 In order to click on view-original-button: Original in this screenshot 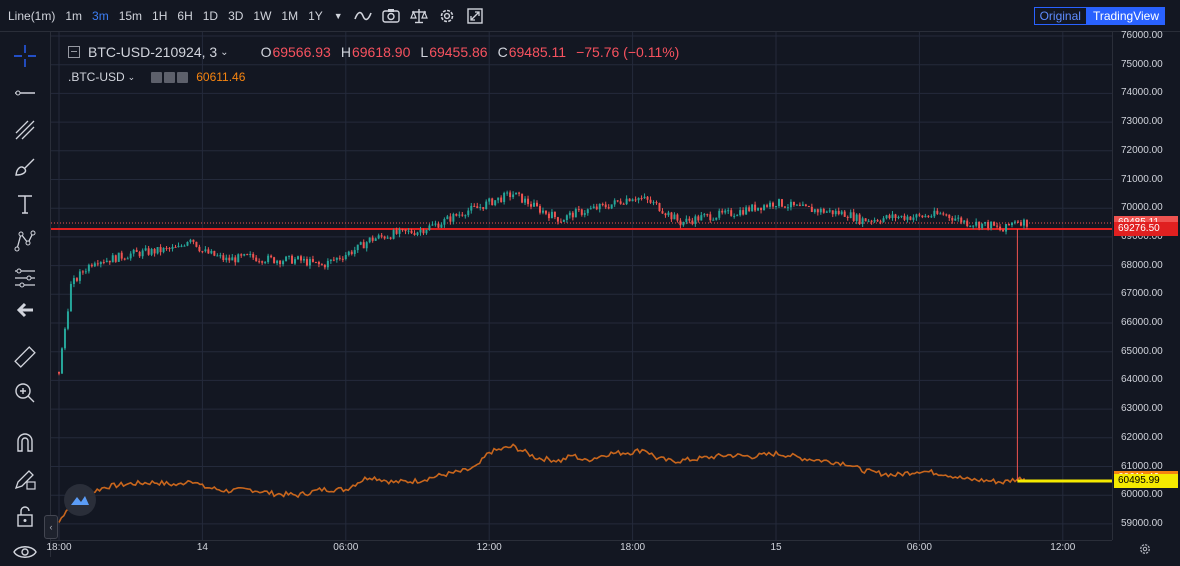, I will do `click(1060, 16)`.